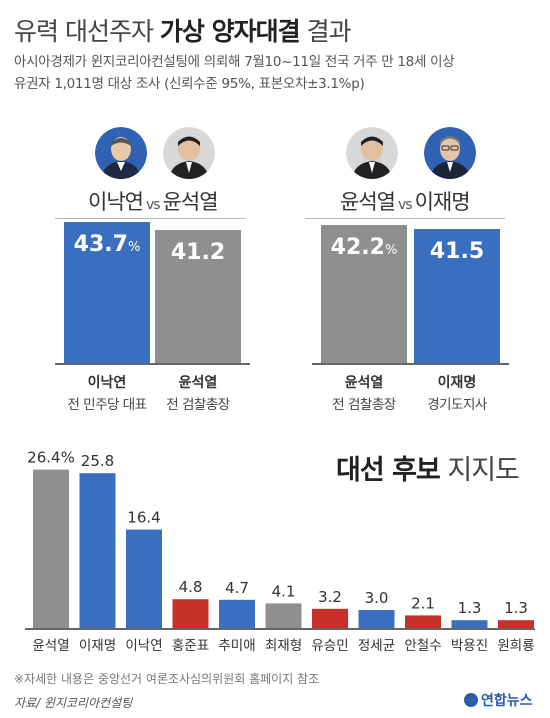  I want to click on subtitle-line-2: 유권자 1,011명 대상 조사 (신뢰수준 95%, 표본오차±3.1%p), so click(189, 84).